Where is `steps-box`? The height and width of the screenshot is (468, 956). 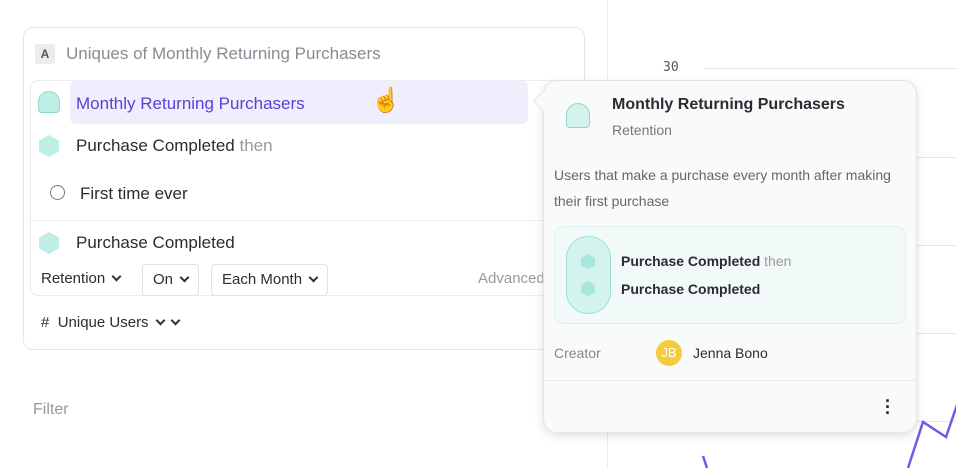
steps-box is located at coordinates (730, 275).